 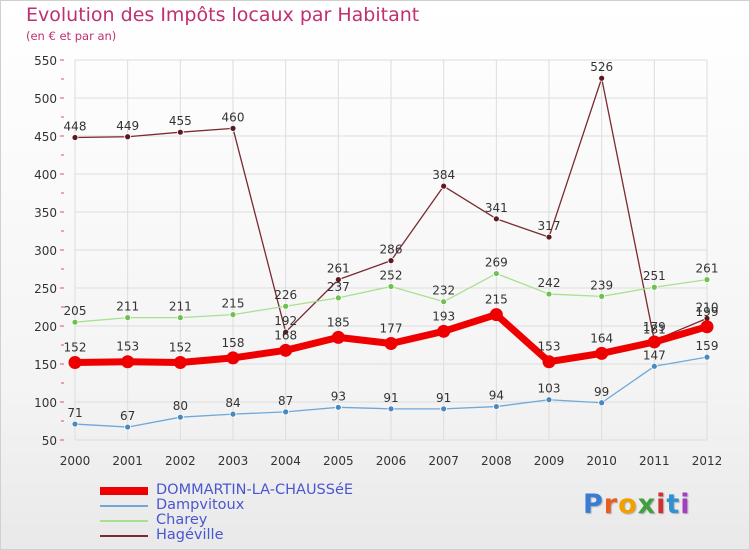 I want to click on data-label: 177, so click(x=391, y=328).